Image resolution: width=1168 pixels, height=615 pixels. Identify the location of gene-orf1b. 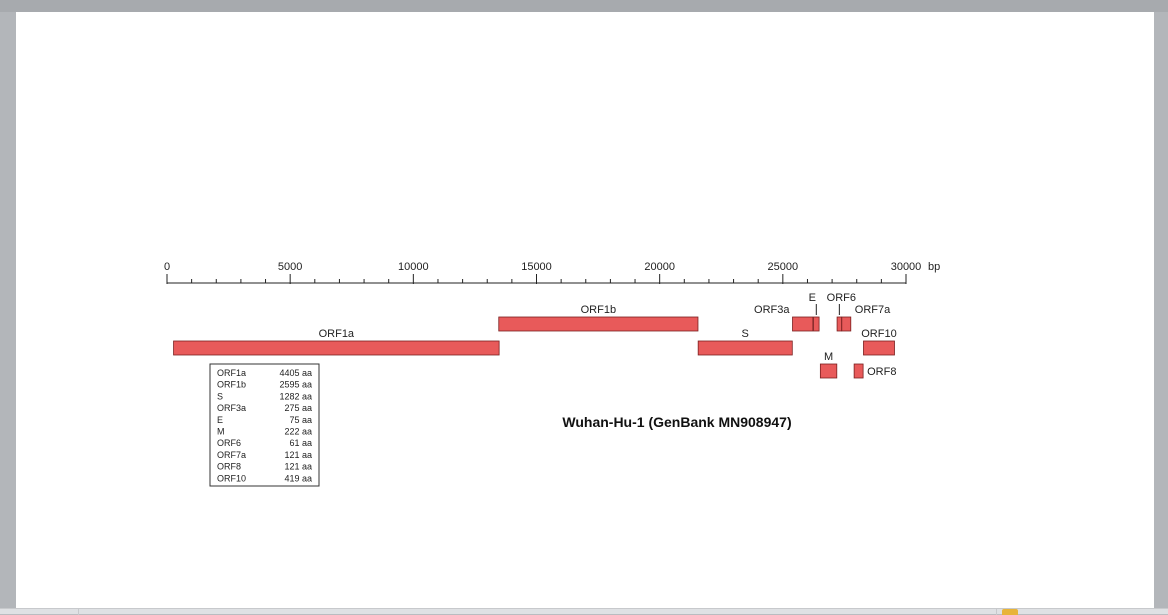
(598, 324).